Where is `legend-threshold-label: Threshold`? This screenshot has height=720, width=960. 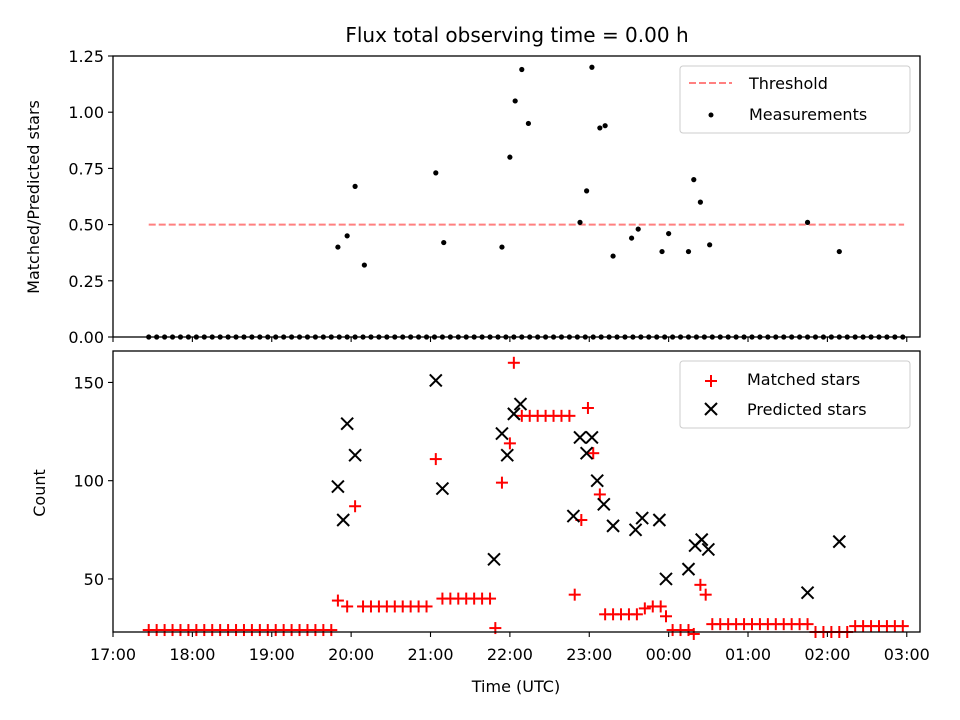 legend-threshold-label: Threshold is located at coordinates (788, 83).